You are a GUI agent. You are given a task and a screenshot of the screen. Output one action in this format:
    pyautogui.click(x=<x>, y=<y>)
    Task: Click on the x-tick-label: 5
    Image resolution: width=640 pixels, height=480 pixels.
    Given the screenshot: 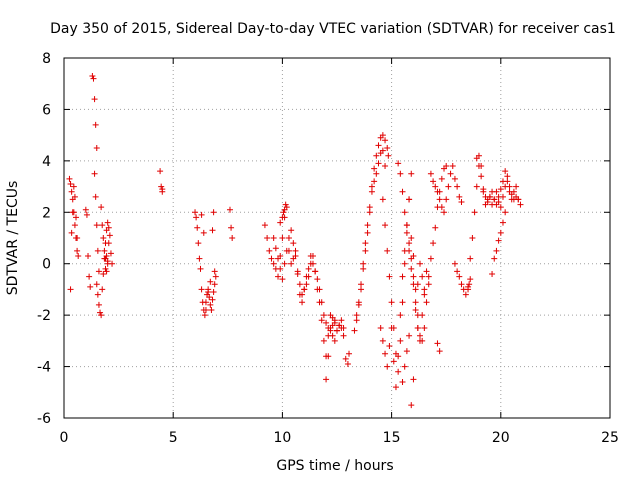 What is the action you would take?
    pyautogui.click(x=173, y=438)
    